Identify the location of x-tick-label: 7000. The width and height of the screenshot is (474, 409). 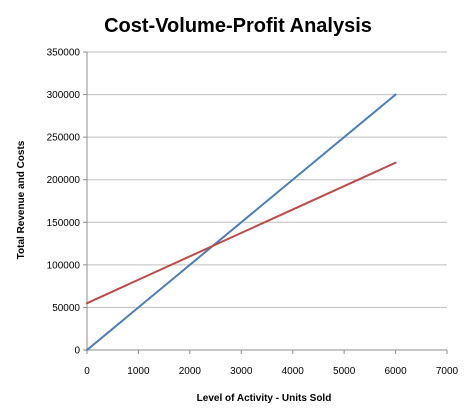
(447, 371).